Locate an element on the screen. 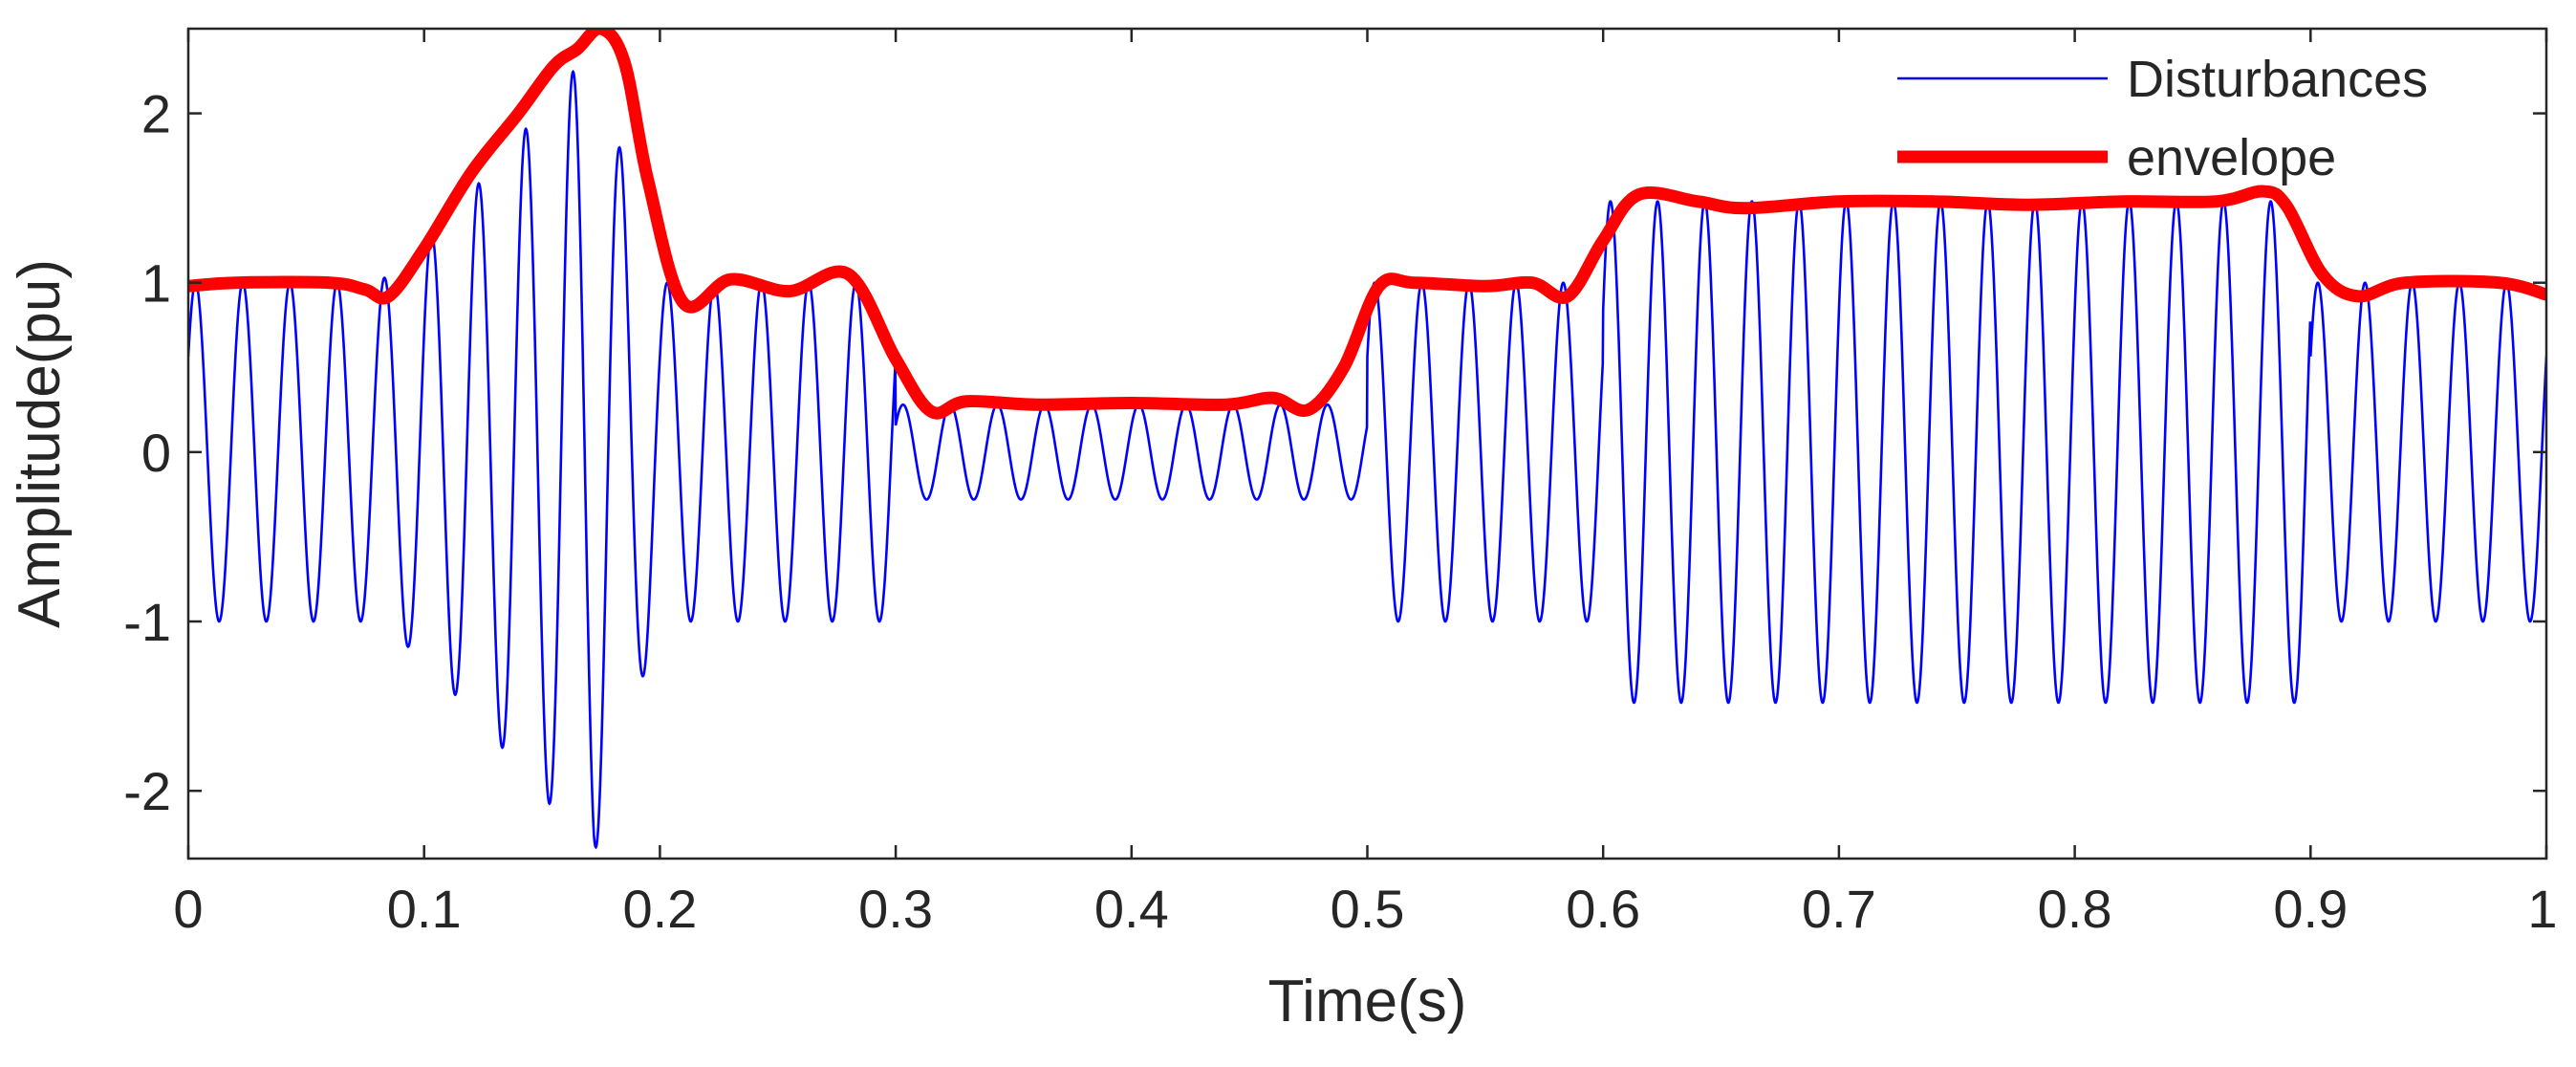  y-tick-label: -1 is located at coordinates (147, 622).